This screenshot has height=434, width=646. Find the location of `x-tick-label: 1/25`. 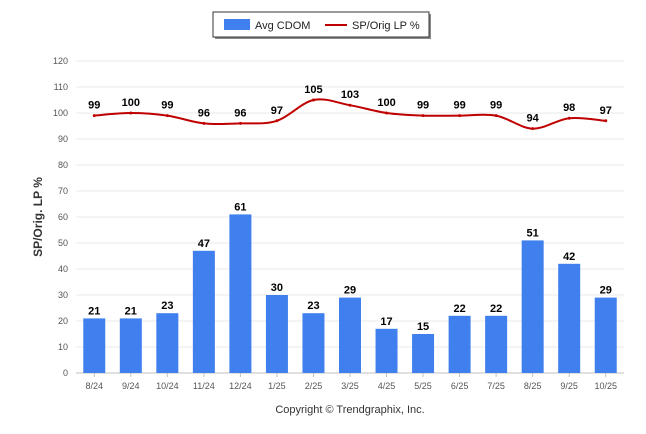

x-tick-label: 1/25 is located at coordinates (277, 386).